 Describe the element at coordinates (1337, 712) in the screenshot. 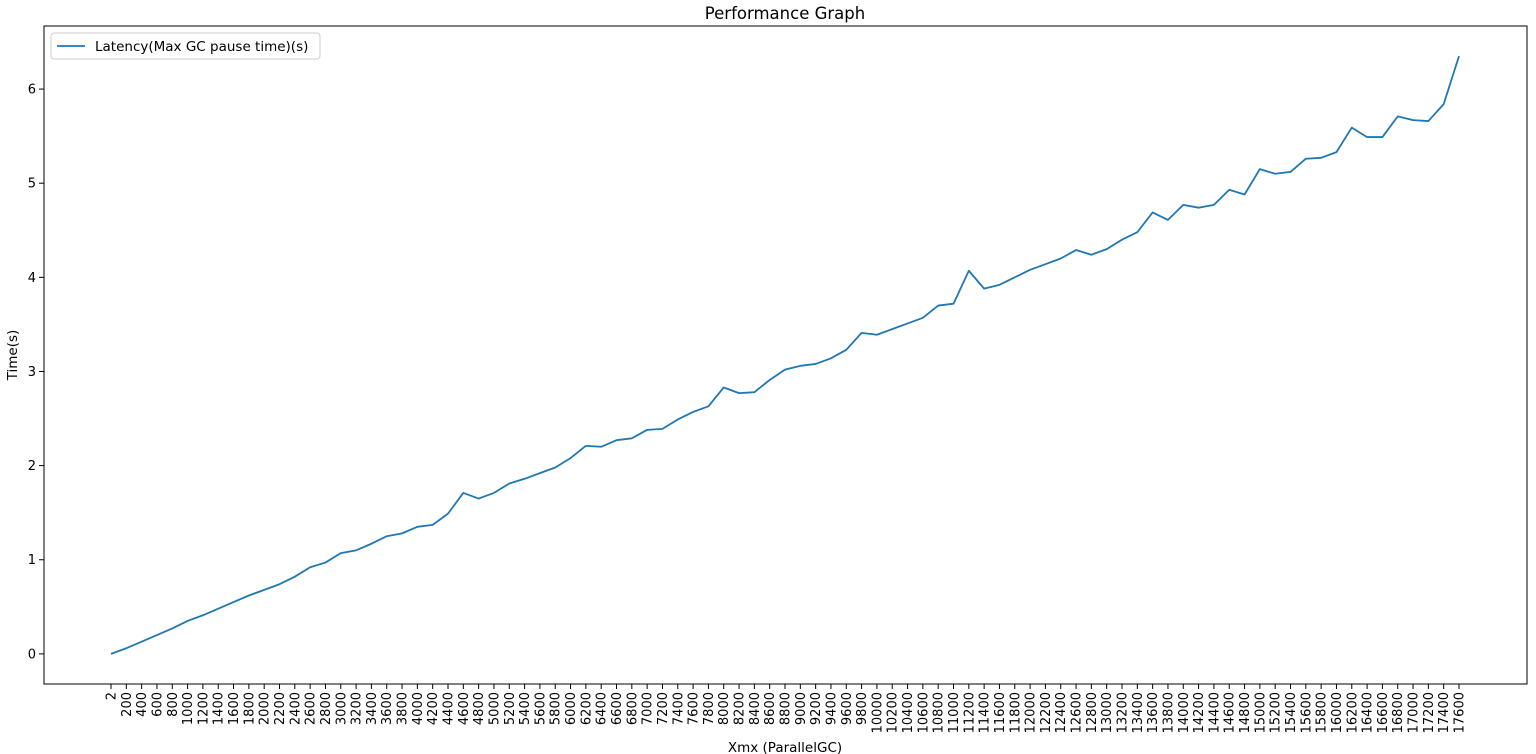

I see `x-tick-label: 16000` at that location.